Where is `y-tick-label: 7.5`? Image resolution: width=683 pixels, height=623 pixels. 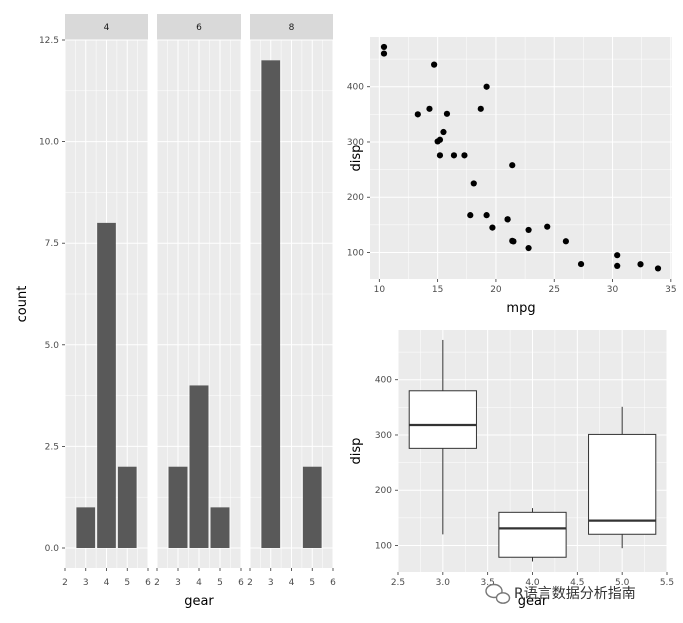 y-tick-label: 7.5 is located at coordinates (52, 244).